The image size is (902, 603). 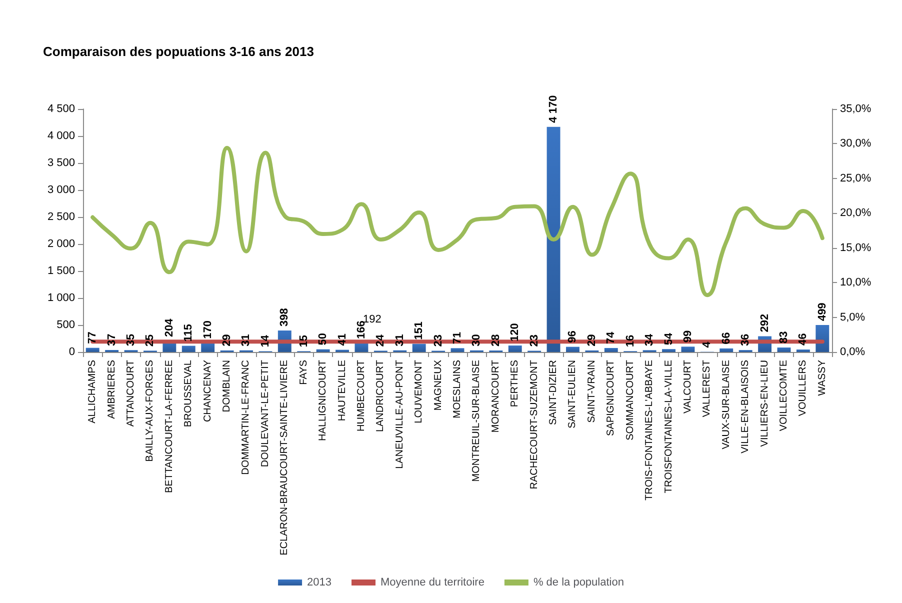 What do you see at coordinates (380, 340) in the screenshot?
I see `data-label: 24` at bounding box center [380, 340].